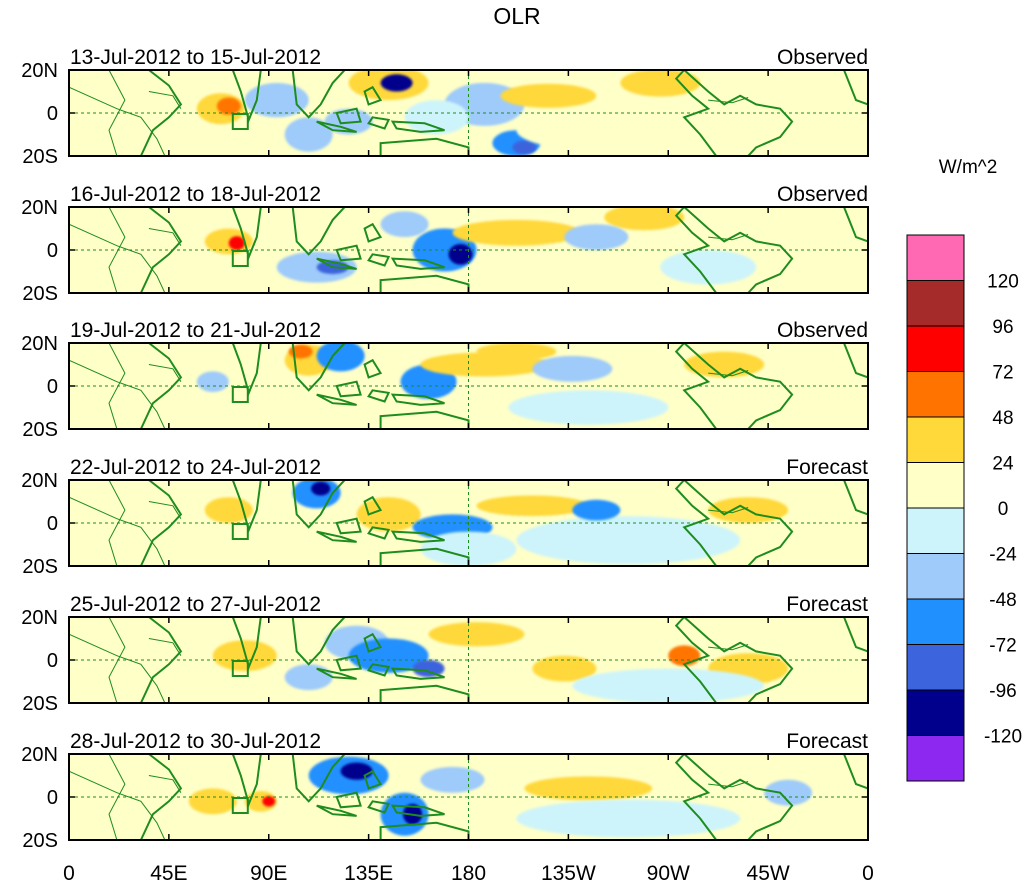  I want to click on lon-tick-label: 45E, so click(168, 873).